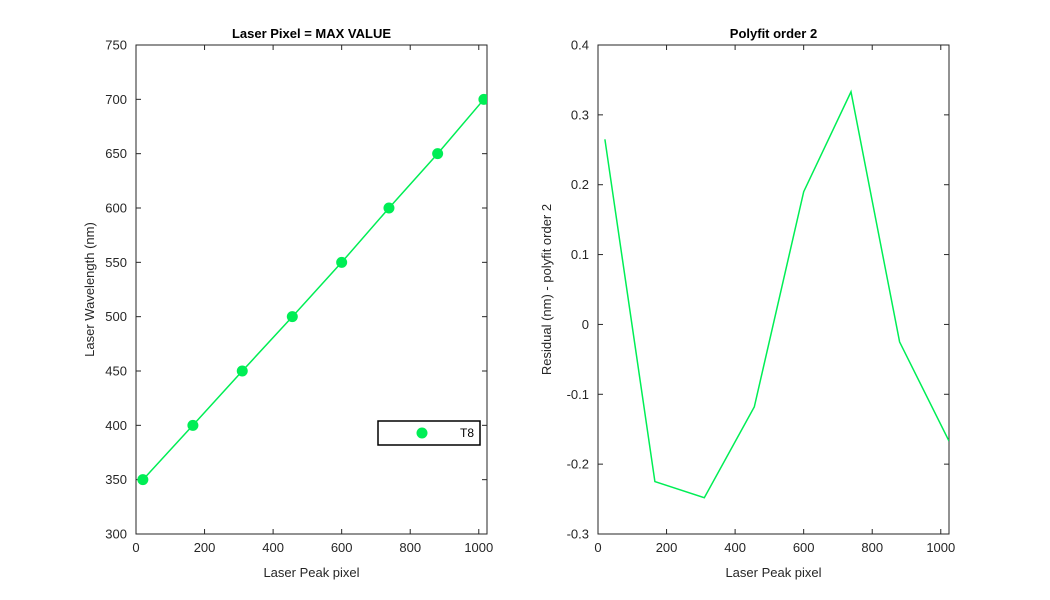  What do you see at coordinates (546, 289) in the screenshot?
I see `y-axis-label: Residual (nm) - polyfit order 2` at bounding box center [546, 289].